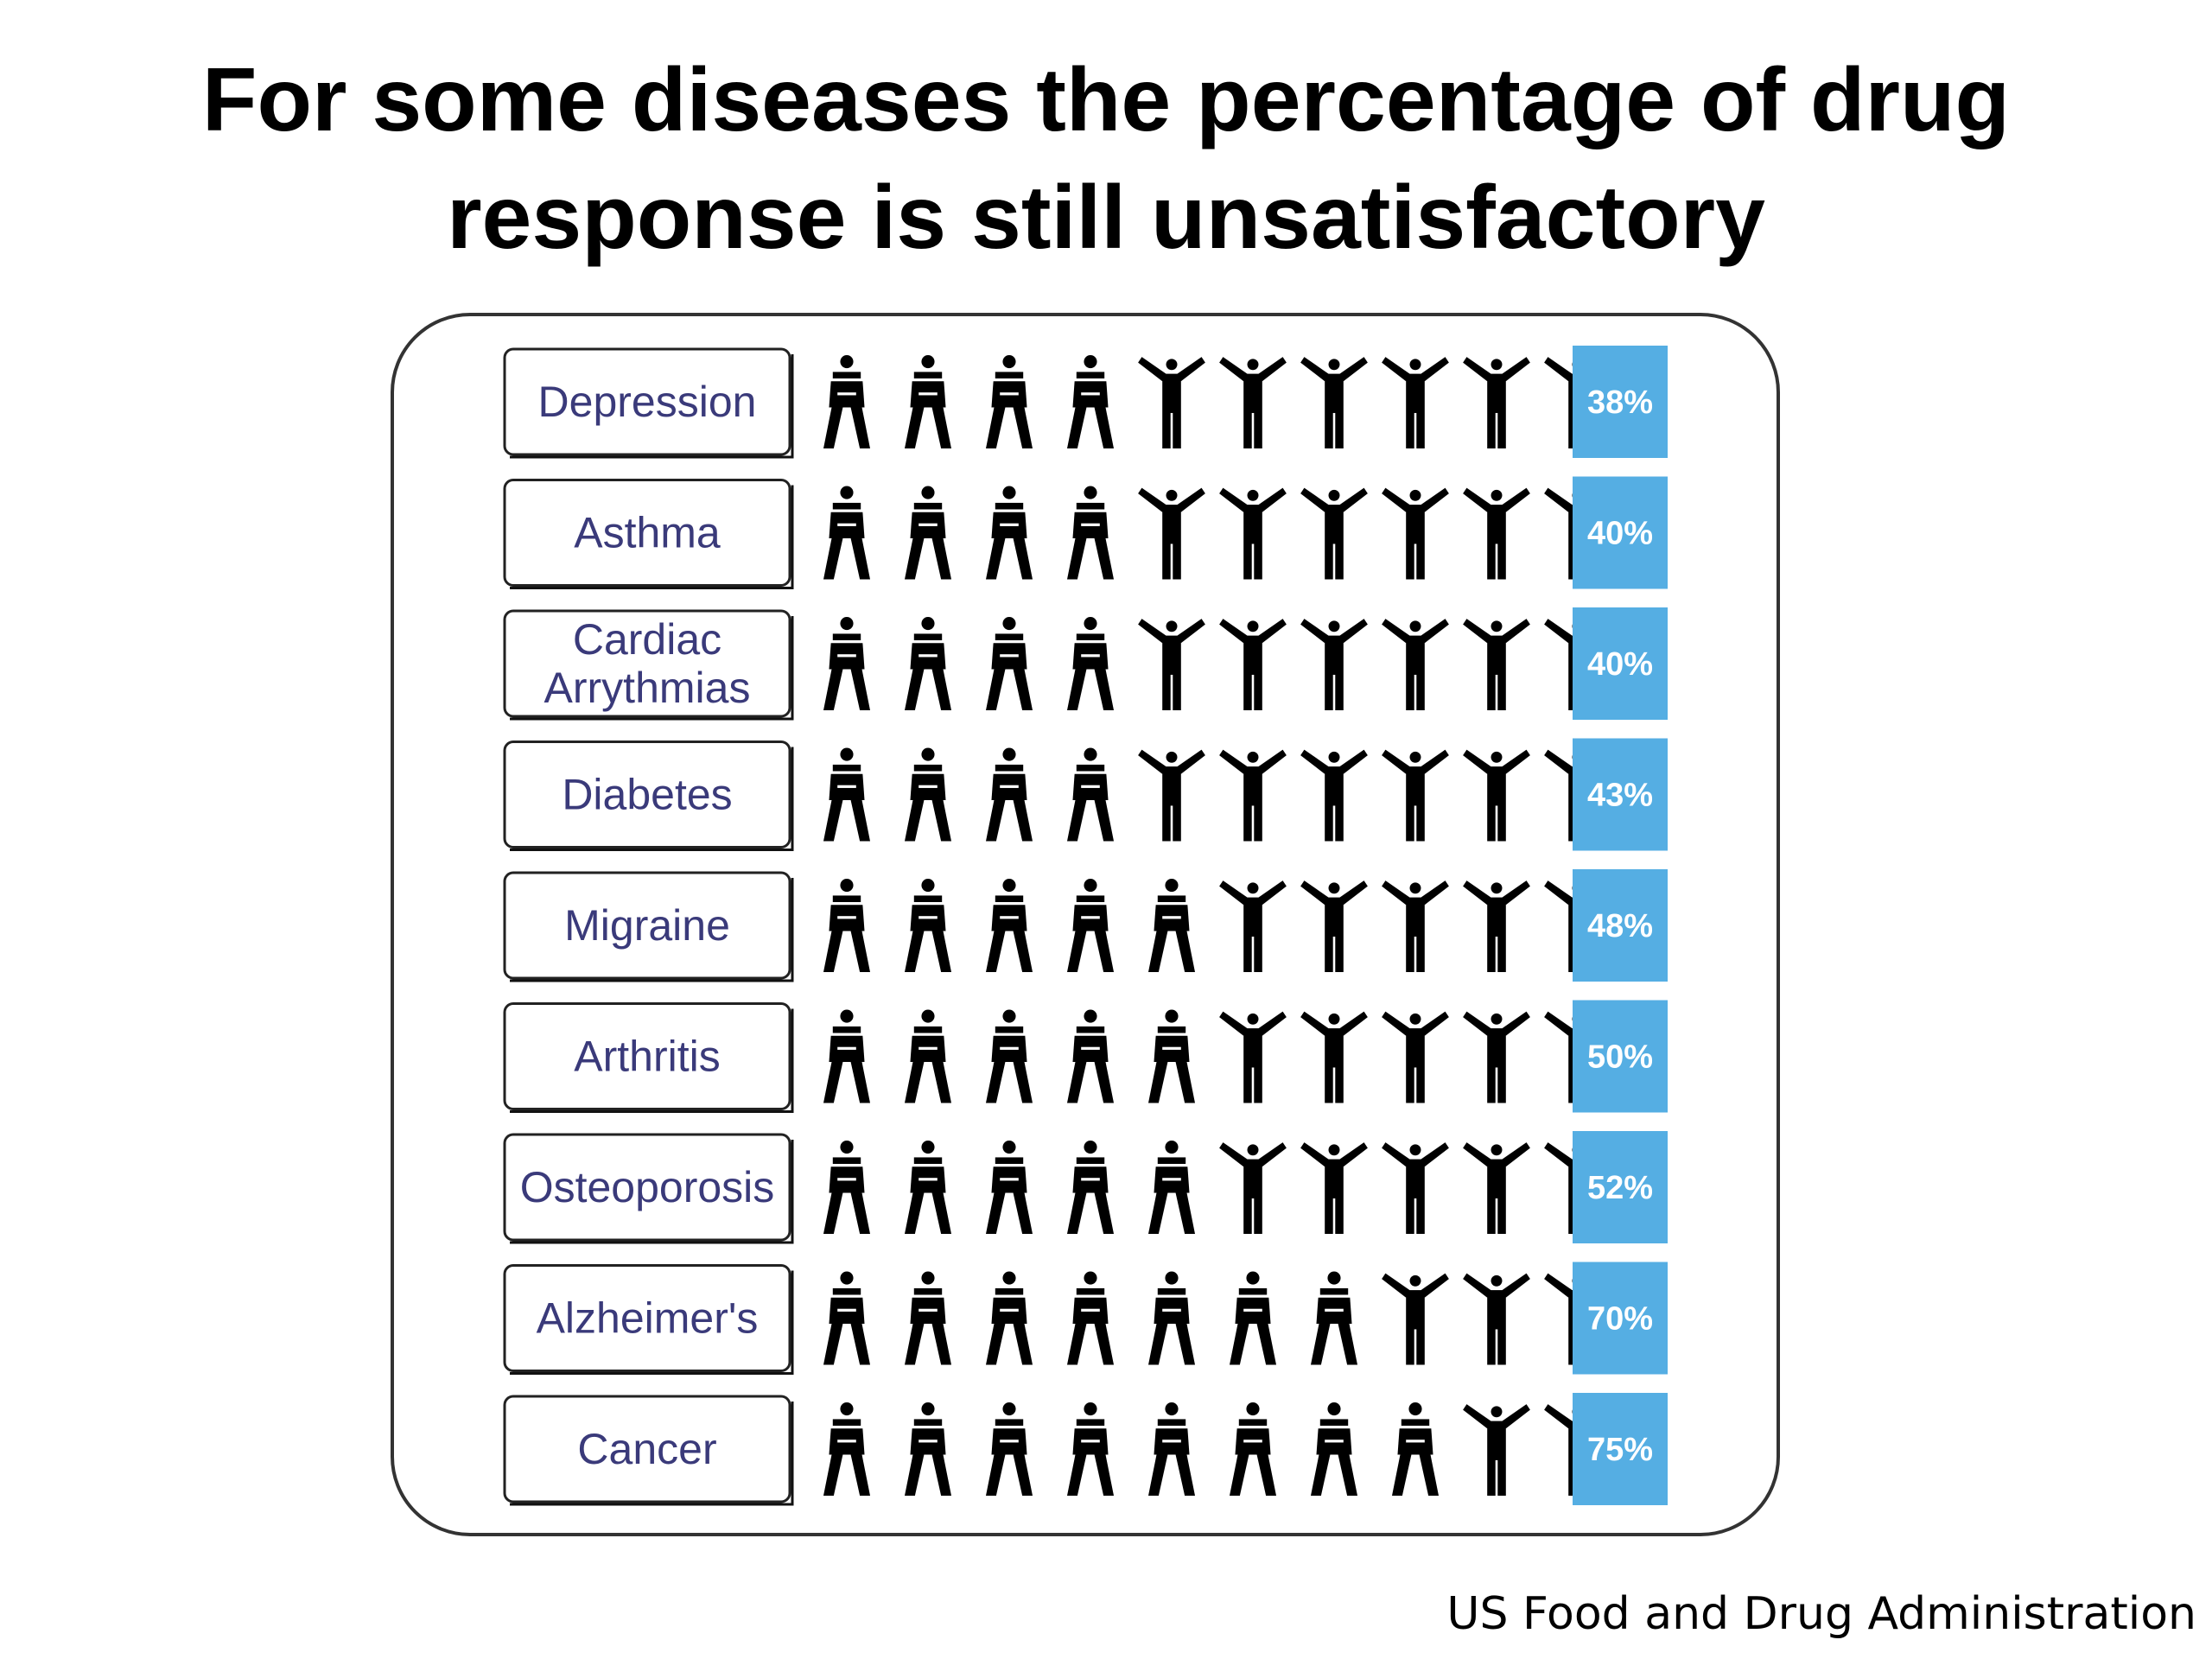 The width and height of the screenshot is (2212, 1659). Describe the element at coordinates (646, 1449) in the screenshot. I see `category-label: Cancer` at that location.